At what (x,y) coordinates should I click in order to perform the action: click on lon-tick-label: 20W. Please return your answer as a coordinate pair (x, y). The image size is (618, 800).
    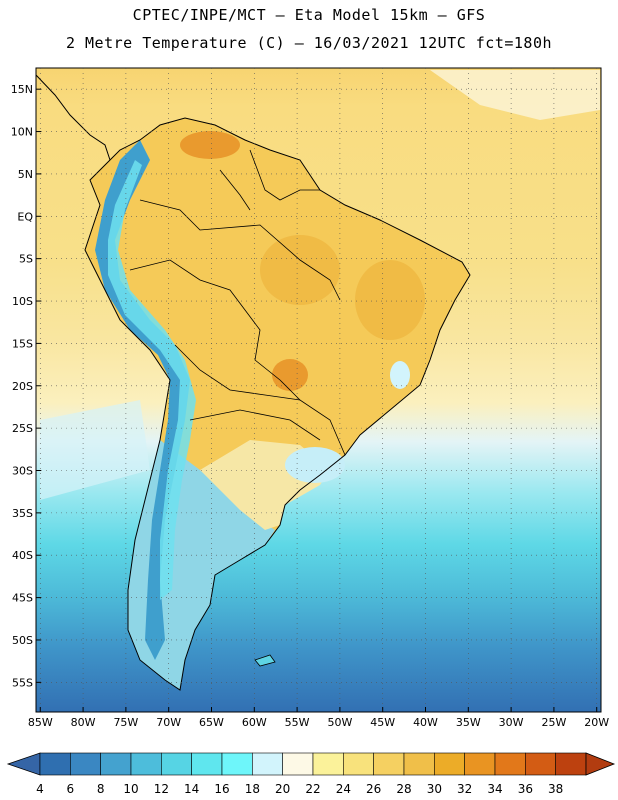
    Looking at the image, I should click on (596, 722).